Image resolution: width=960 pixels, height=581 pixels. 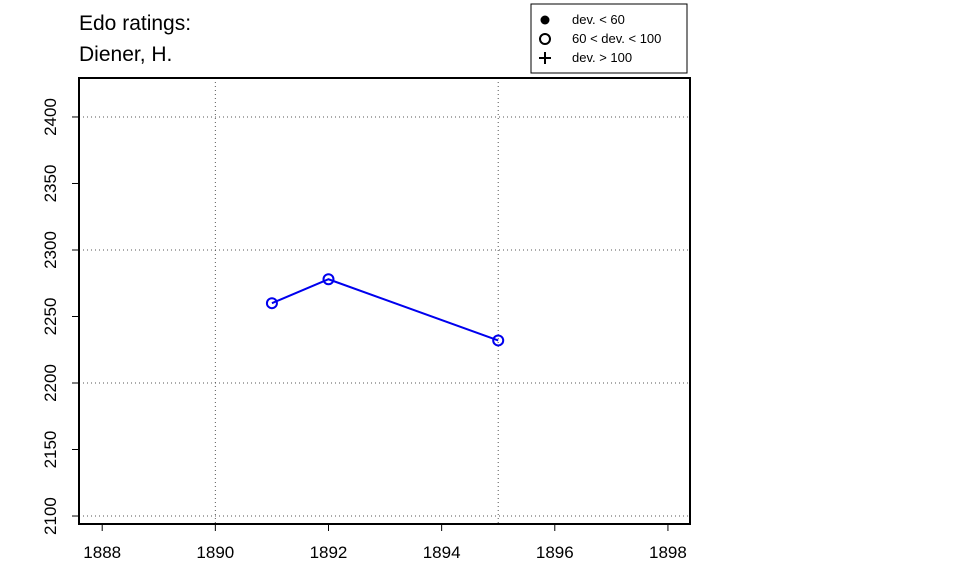 I want to click on legend-box, so click(x=609, y=38).